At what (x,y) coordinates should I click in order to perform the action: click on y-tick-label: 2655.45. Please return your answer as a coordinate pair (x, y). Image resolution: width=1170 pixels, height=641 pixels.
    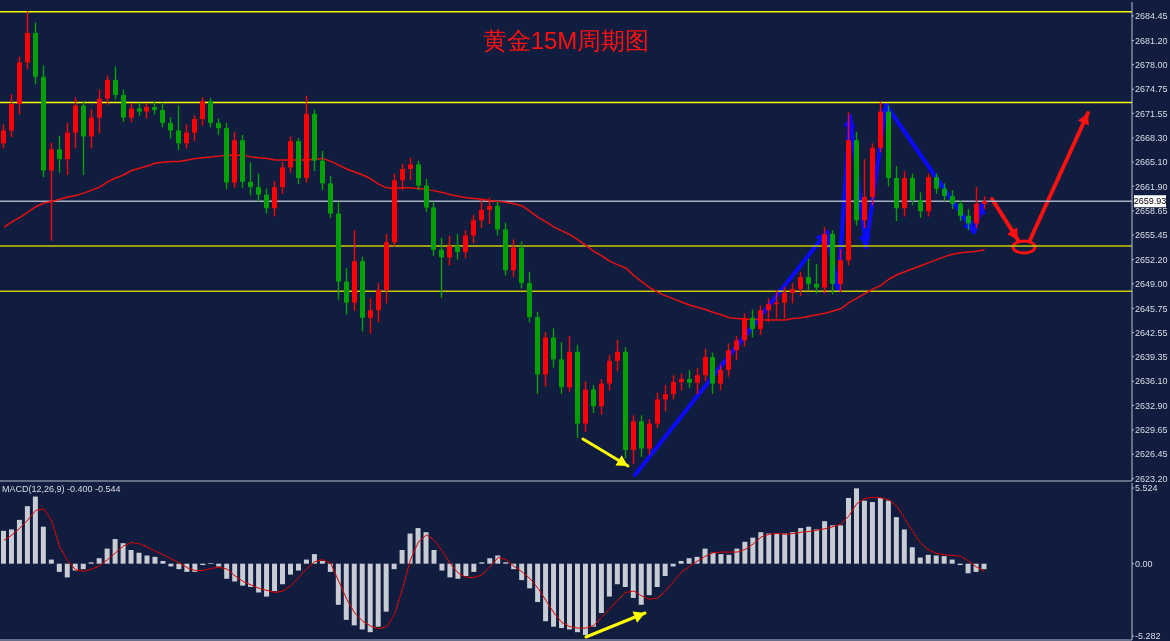
    Looking at the image, I should click on (1151, 235).